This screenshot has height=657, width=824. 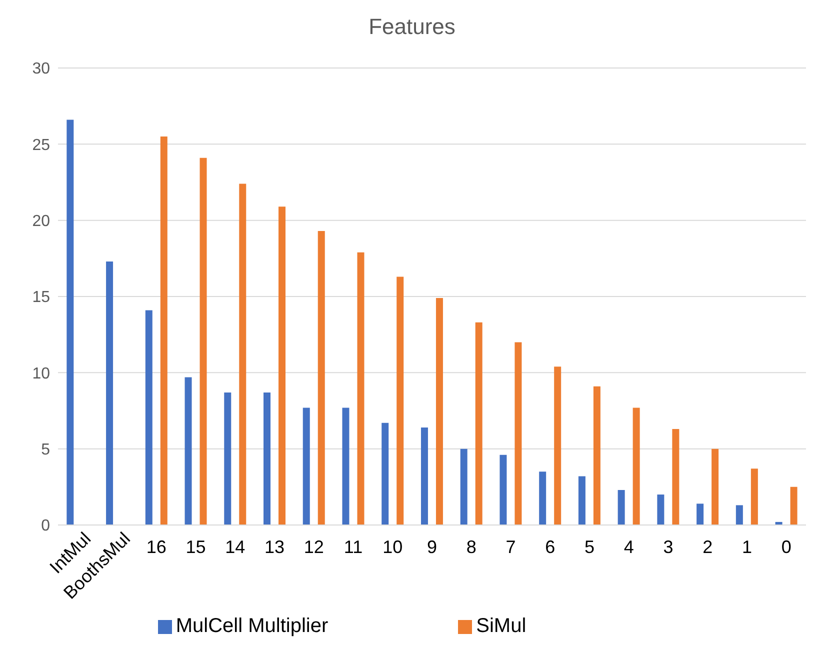 What do you see at coordinates (747, 547) in the screenshot?
I see `x-tick-label: 1` at bounding box center [747, 547].